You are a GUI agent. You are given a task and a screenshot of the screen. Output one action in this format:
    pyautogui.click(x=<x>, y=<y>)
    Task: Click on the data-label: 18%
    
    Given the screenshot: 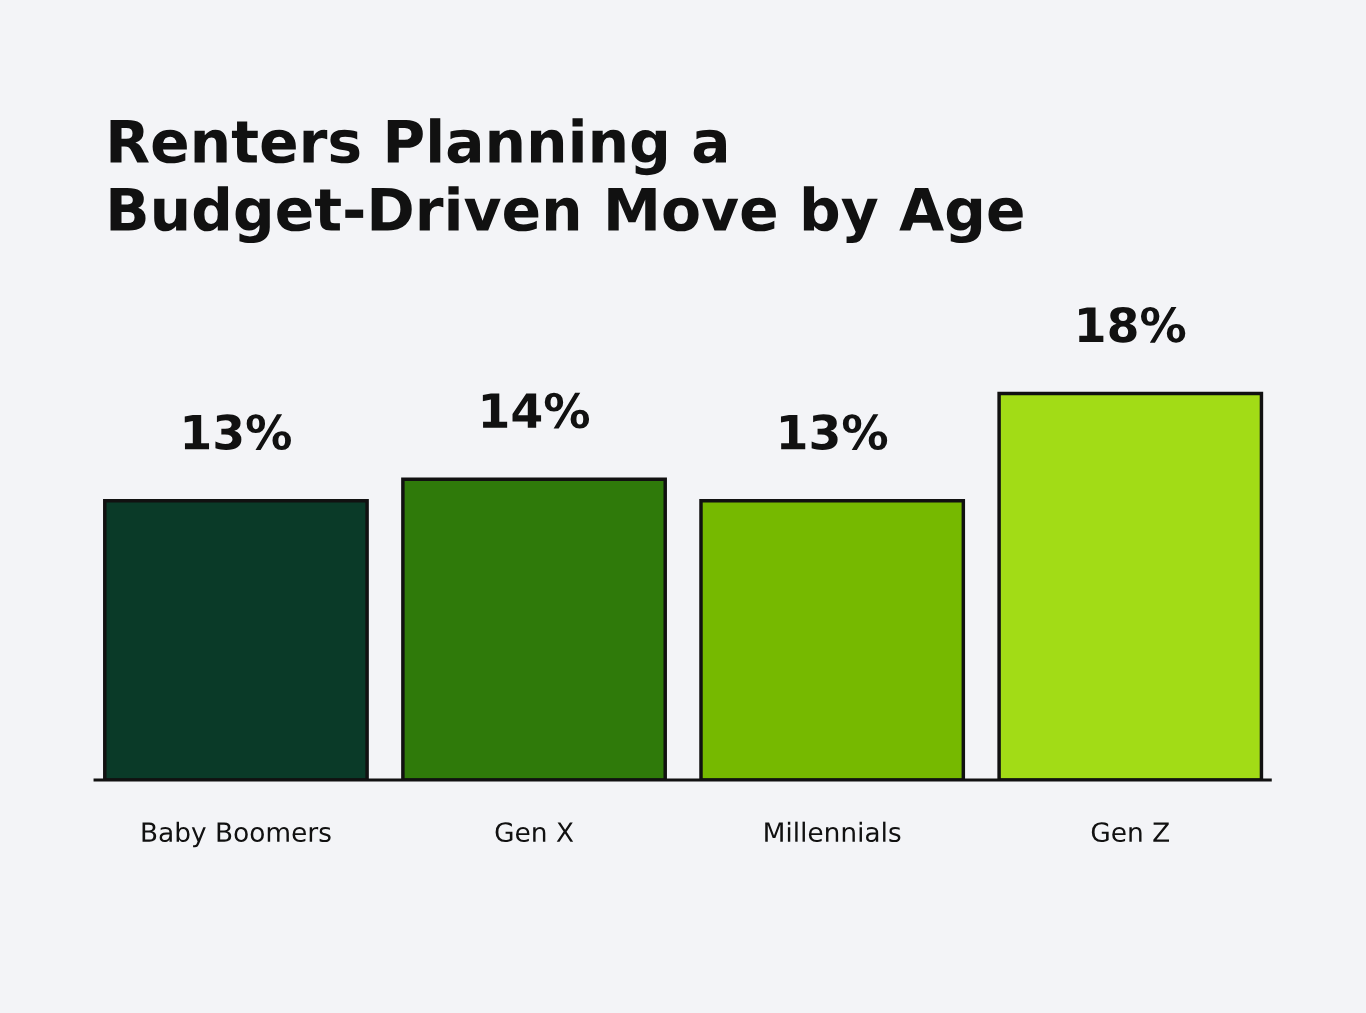 What is the action you would take?
    pyautogui.click(x=1132, y=324)
    